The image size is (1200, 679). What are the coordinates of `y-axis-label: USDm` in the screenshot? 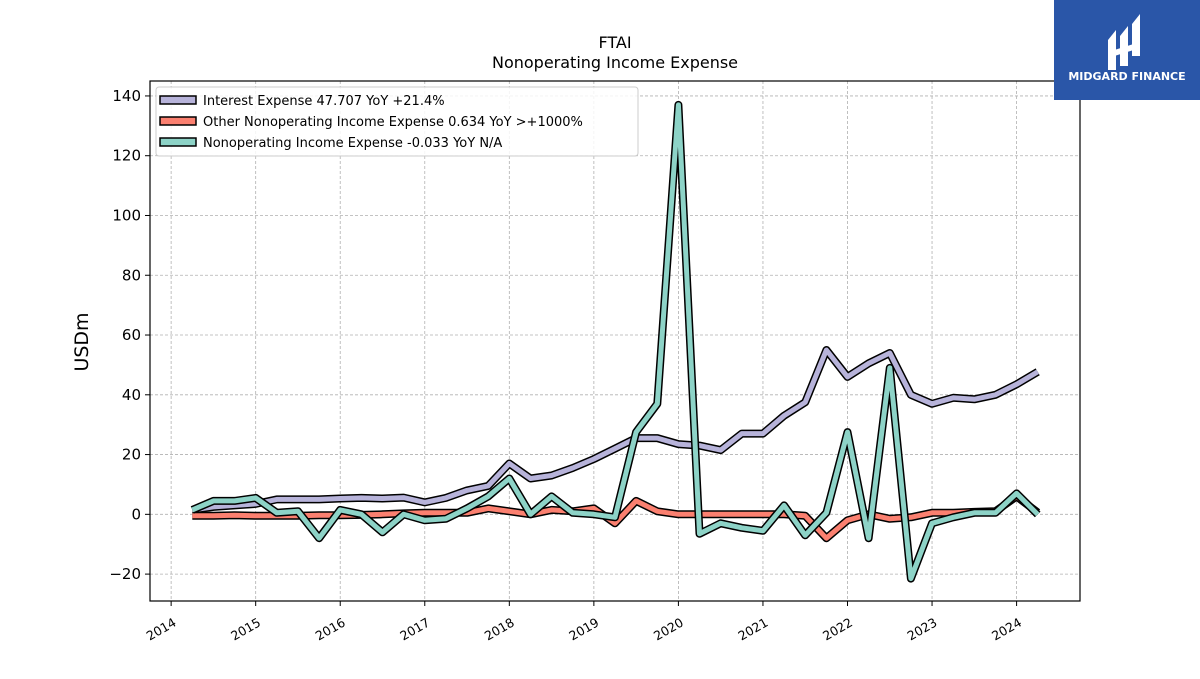 It's located at (82, 341).